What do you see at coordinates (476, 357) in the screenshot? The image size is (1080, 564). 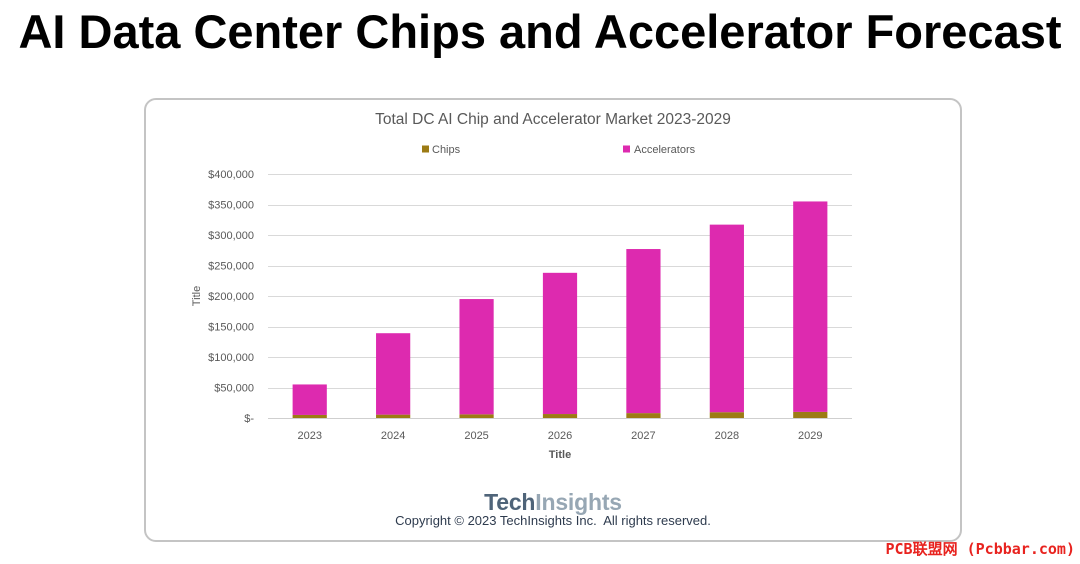 I see `bar-accelerators-2025` at bounding box center [476, 357].